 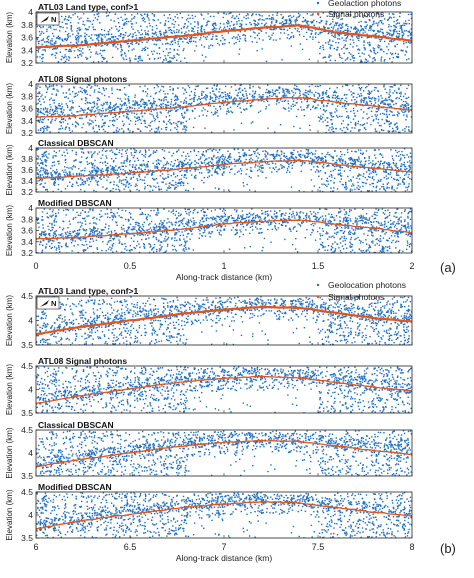 I want to click on y-tick-label: 3.4, so click(x=27, y=121).